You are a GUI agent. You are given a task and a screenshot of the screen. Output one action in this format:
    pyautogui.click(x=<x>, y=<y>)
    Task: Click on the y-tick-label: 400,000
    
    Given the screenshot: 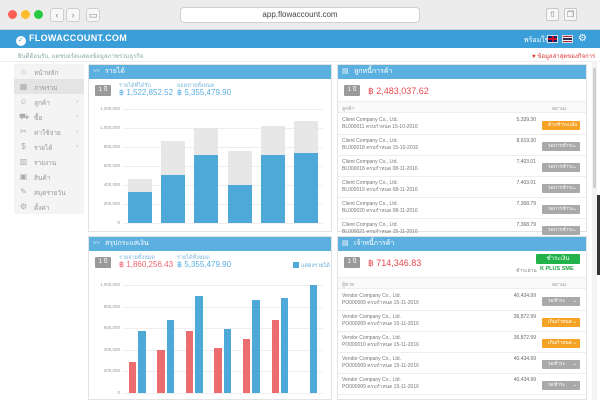 What is the action you would take?
    pyautogui.click(x=111, y=184)
    